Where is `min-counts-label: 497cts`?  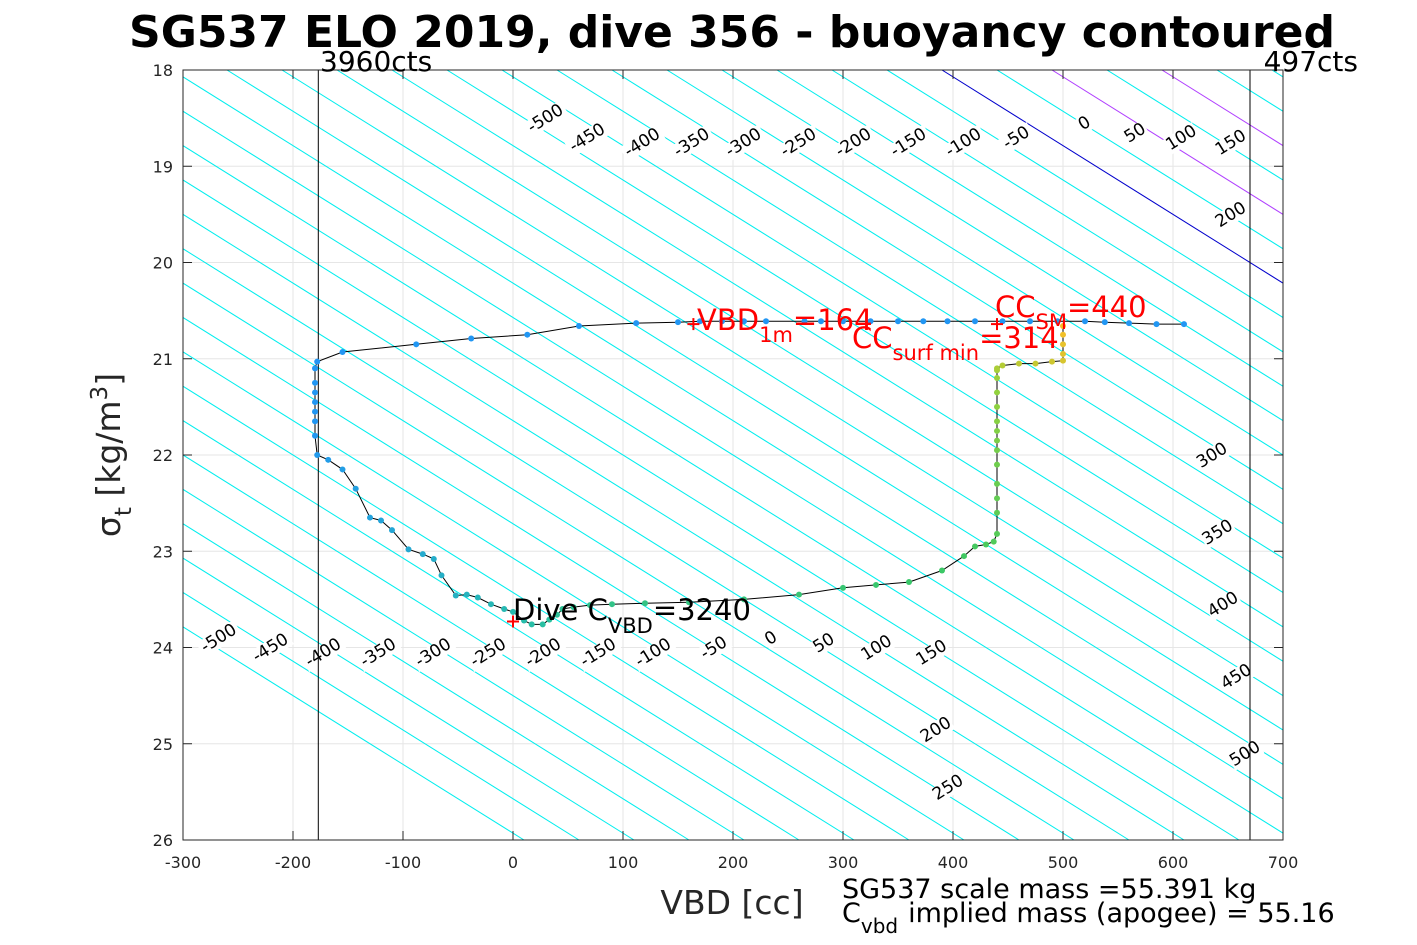 min-counts-label: 497cts is located at coordinates (1311, 61).